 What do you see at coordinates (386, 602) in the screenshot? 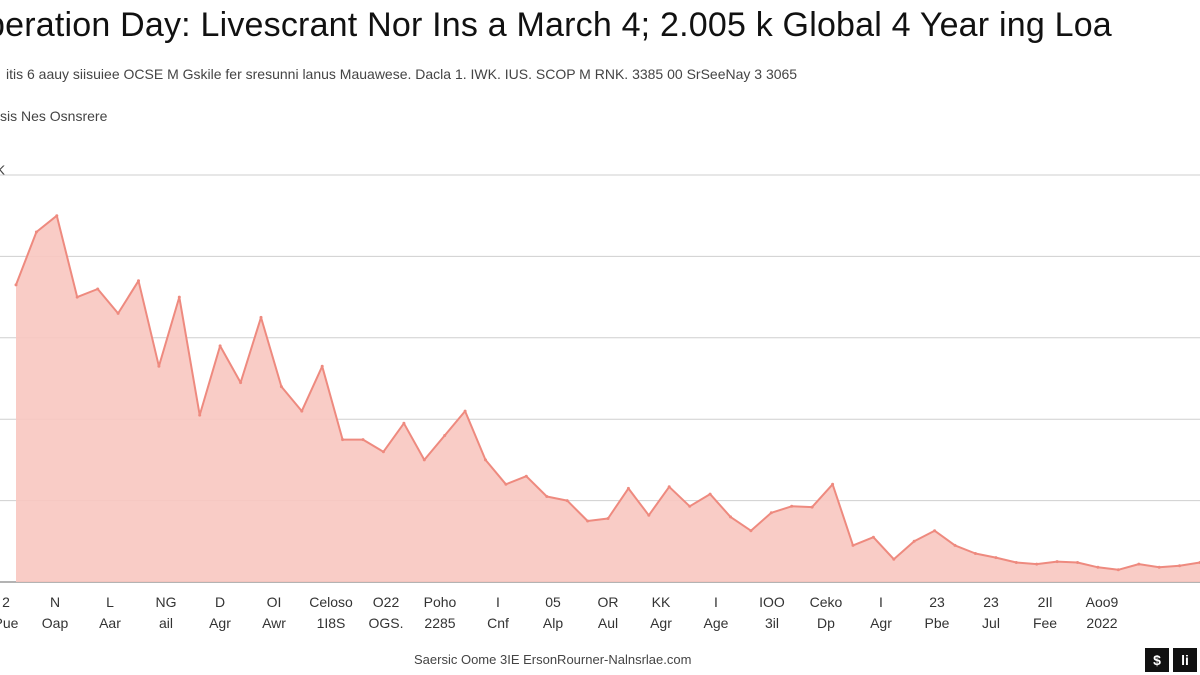
I see `x-tick-label-top: O22` at bounding box center [386, 602].